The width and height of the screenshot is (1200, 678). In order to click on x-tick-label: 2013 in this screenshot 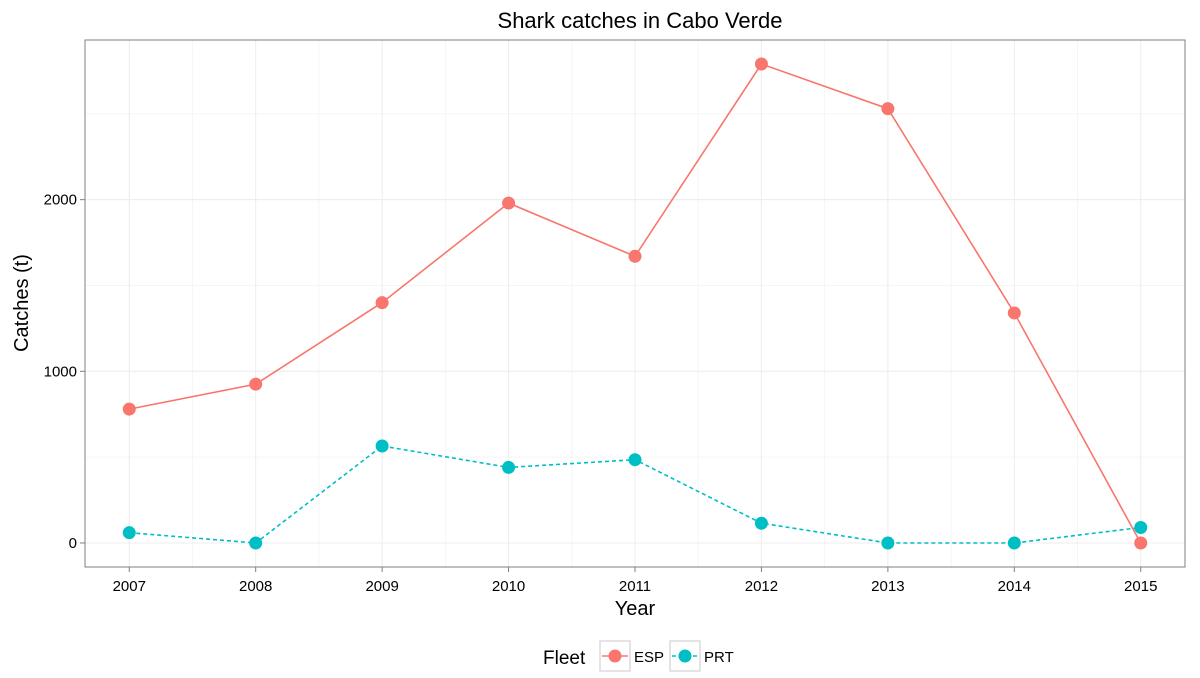, I will do `click(887, 586)`.